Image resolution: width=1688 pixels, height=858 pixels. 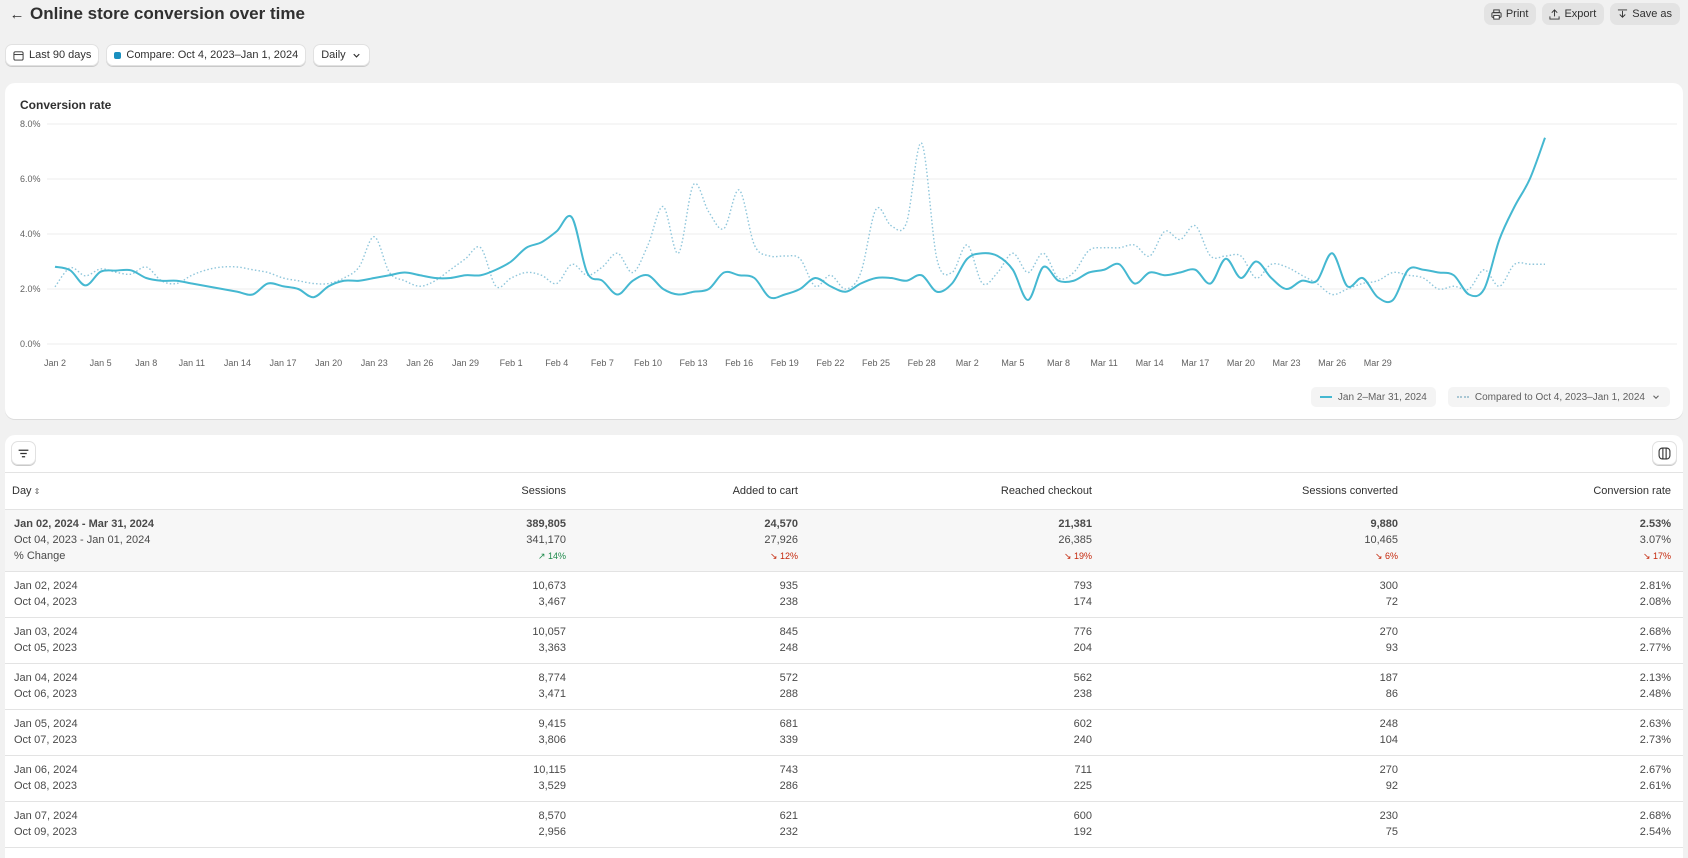 What do you see at coordinates (602, 363) in the screenshot?
I see `x-tick-label: Feb 7` at bounding box center [602, 363].